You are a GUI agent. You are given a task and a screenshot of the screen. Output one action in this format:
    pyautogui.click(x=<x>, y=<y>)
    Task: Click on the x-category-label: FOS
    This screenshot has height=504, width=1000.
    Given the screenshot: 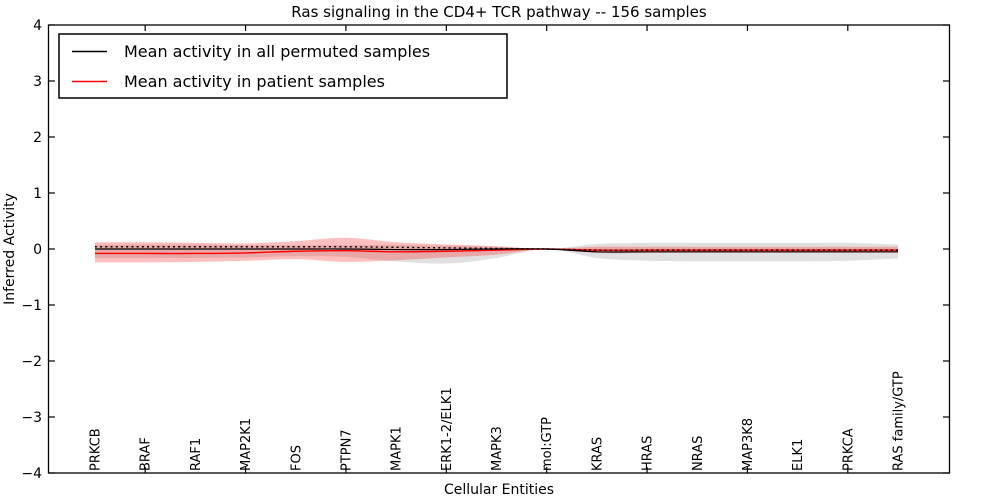 What is the action you would take?
    pyautogui.click(x=296, y=458)
    